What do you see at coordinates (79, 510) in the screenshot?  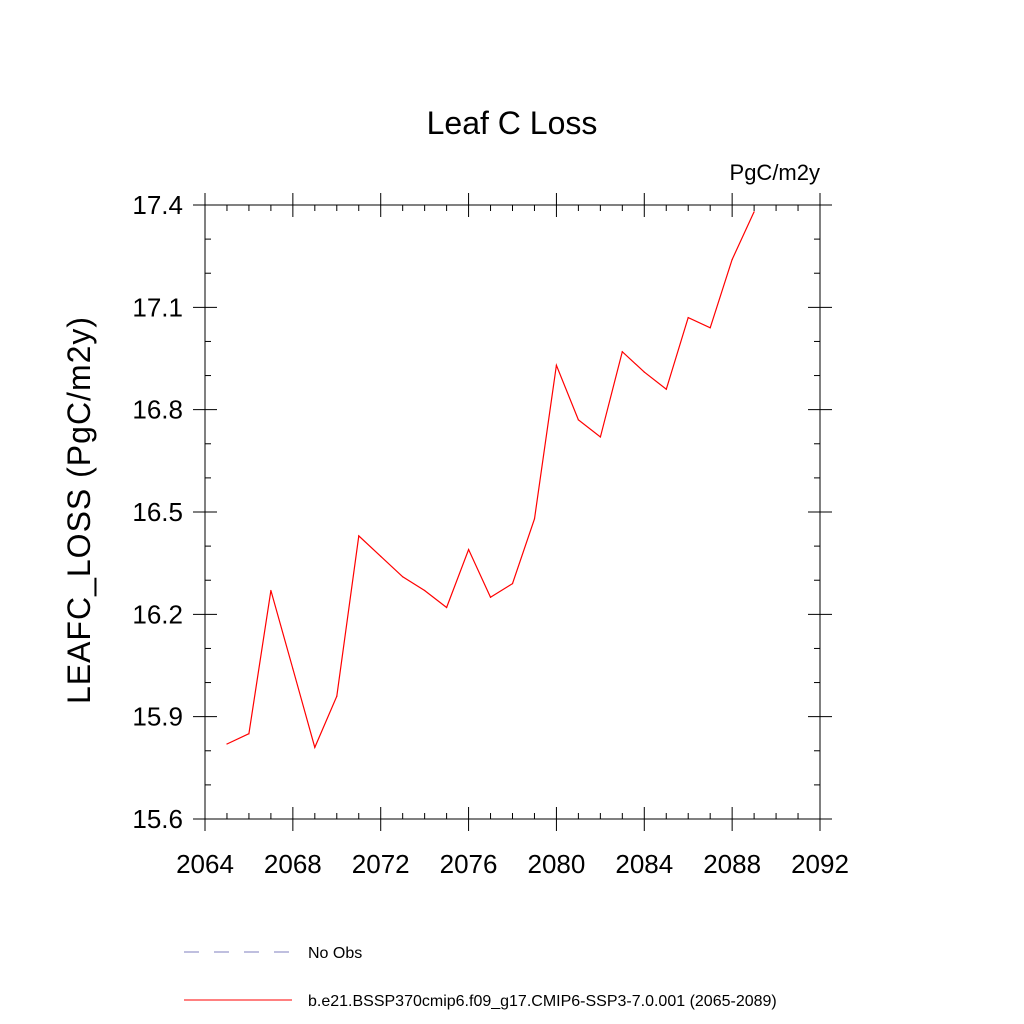 I see `y-axis-label: LEAFC_LOSS (PgC/m2y)` at bounding box center [79, 510].